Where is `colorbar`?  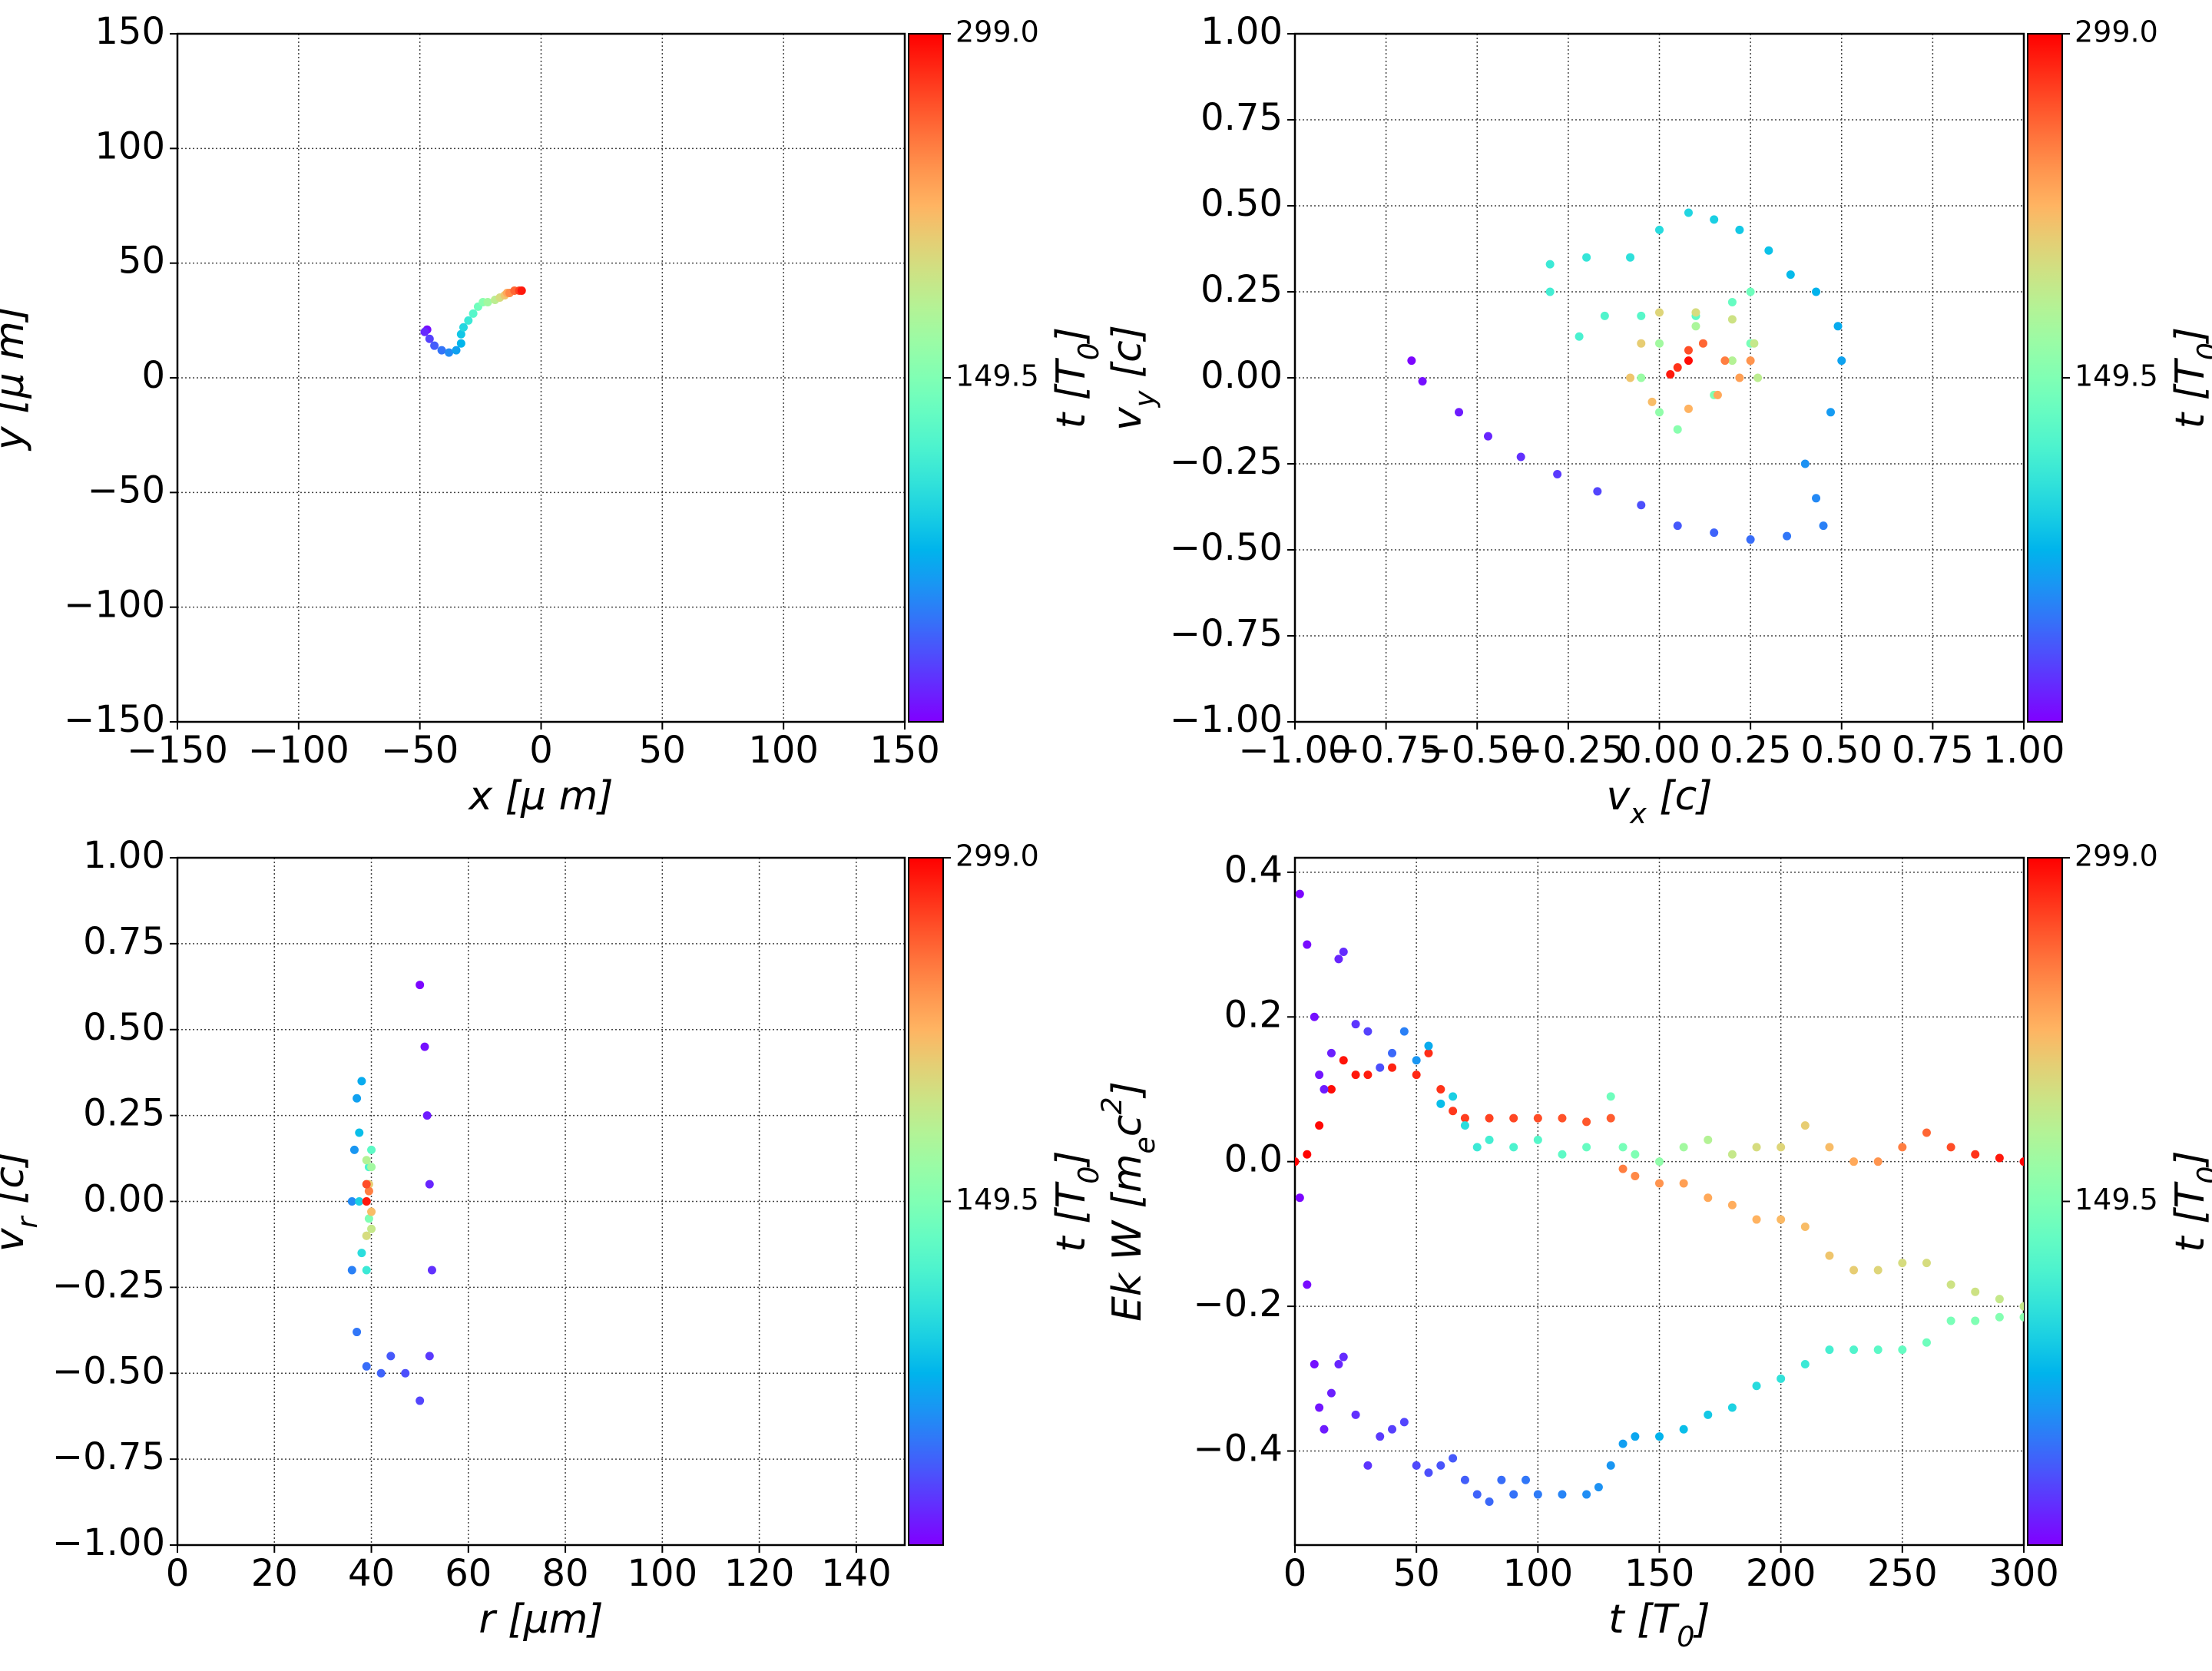 colorbar is located at coordinates (2045, 1201).